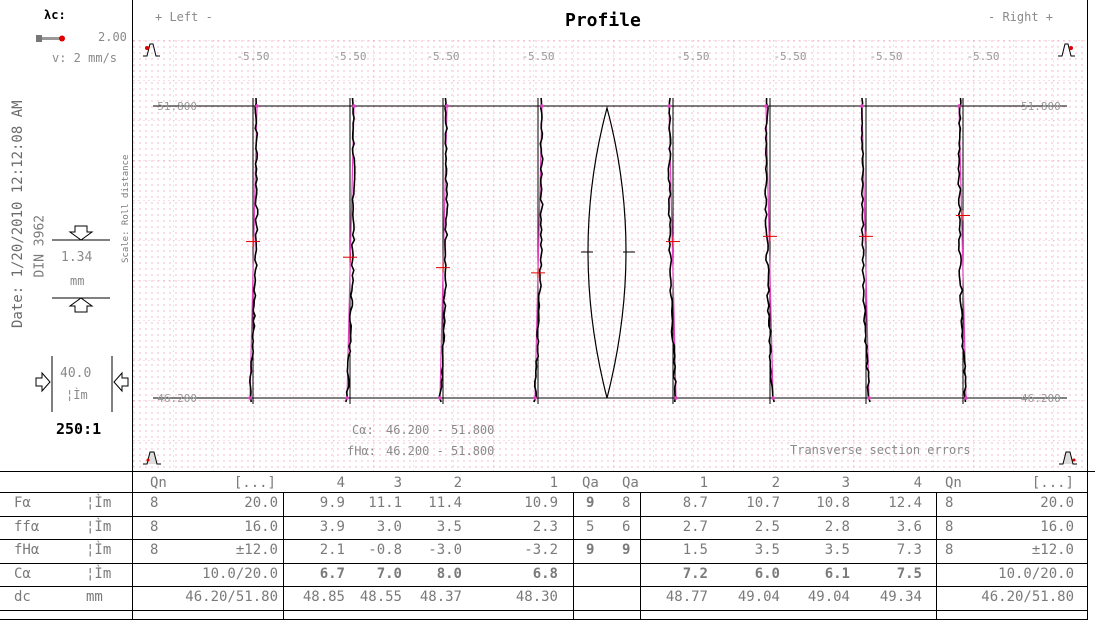 This screenshot has height=620, width=1095. I want to click on right-tooth-value: 49.04, so click(828, 597).